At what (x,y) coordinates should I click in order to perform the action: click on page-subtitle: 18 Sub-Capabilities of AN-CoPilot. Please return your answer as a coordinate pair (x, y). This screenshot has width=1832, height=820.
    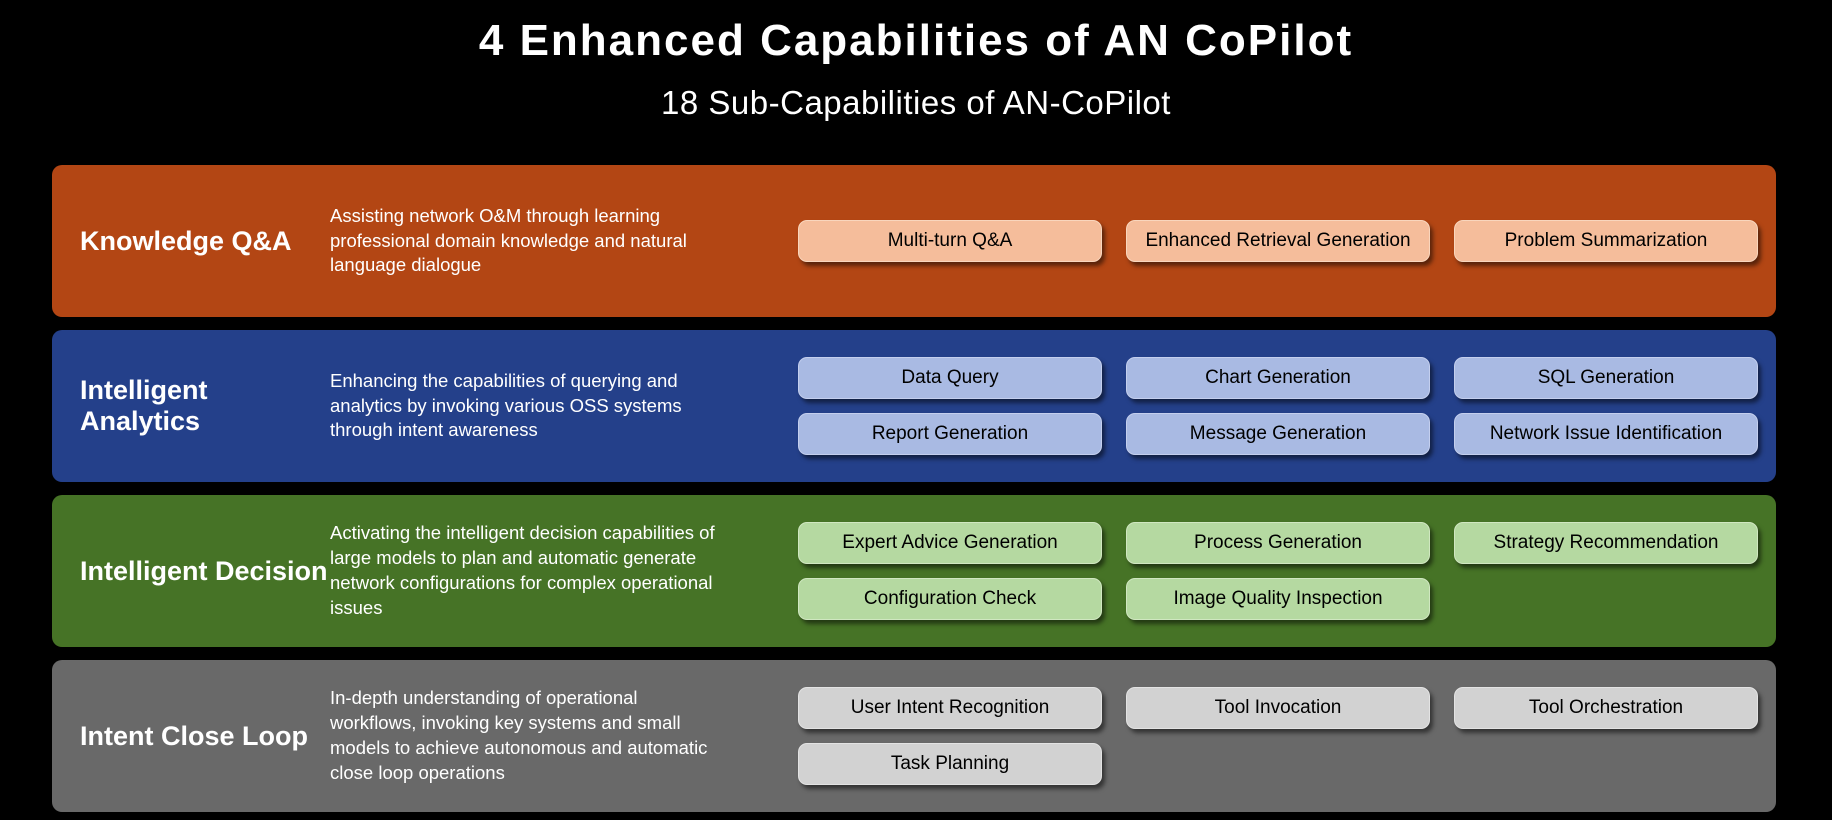
    Looking at the image, I should click on (916, 102).